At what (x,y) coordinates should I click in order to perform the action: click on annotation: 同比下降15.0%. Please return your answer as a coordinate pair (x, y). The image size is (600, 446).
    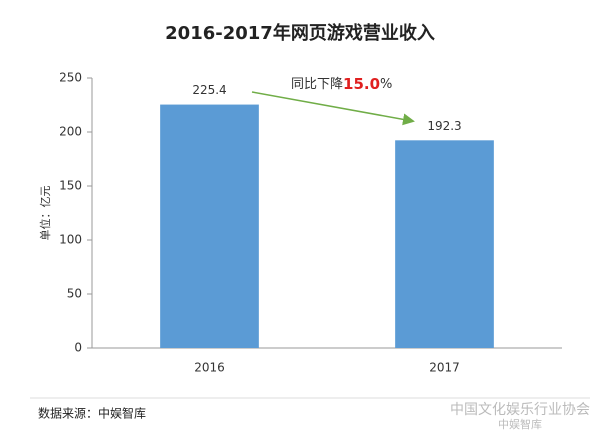
    Looking at the image, I should click on (341, 84).